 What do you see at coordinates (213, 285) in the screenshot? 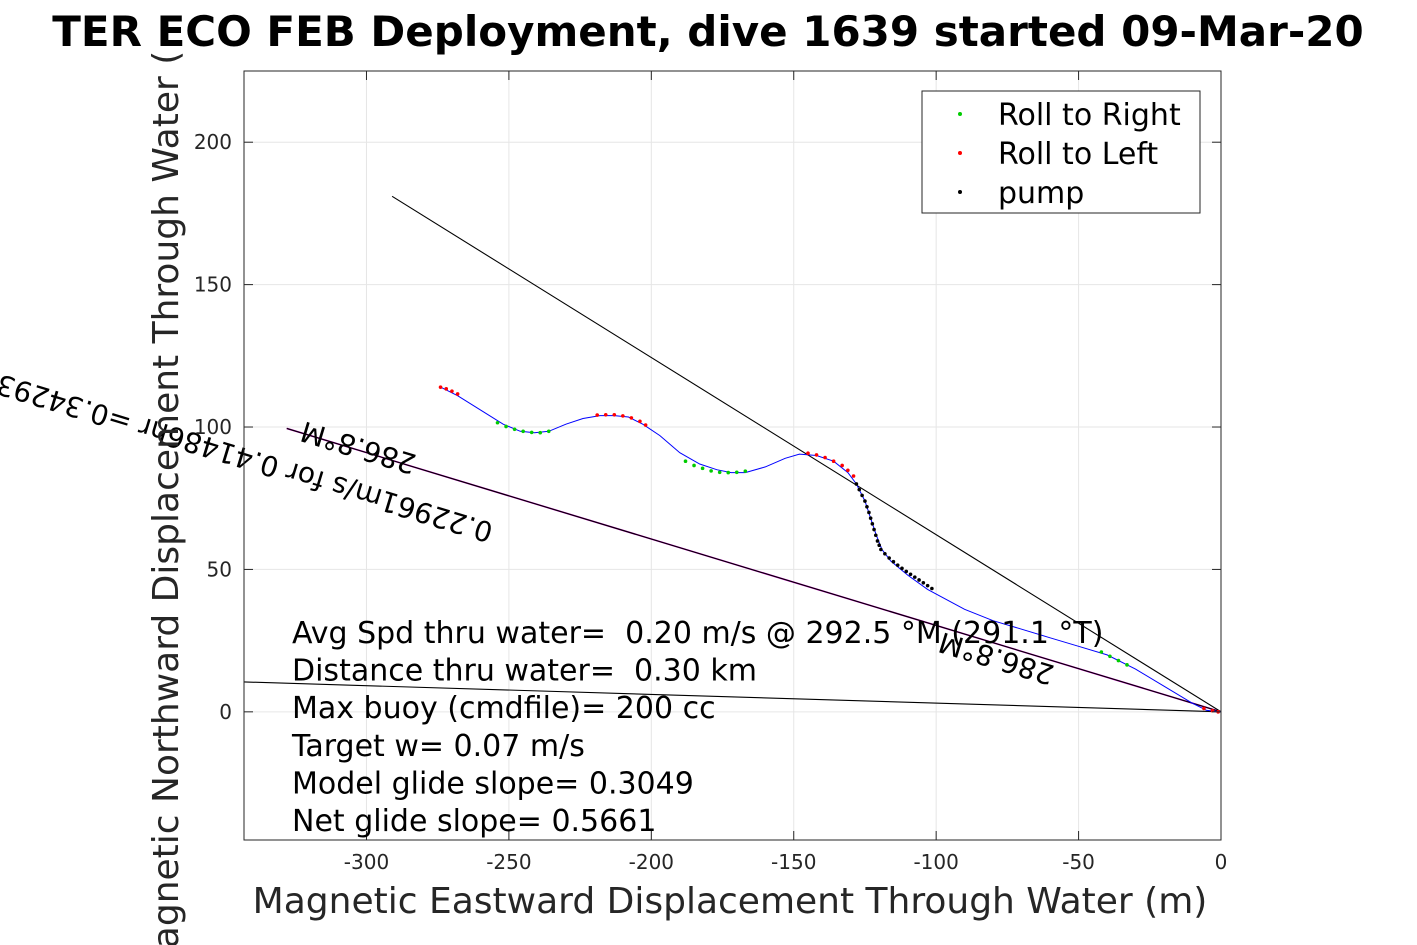
I see `y-tick-label: 150` at bounding box center [213, 285].